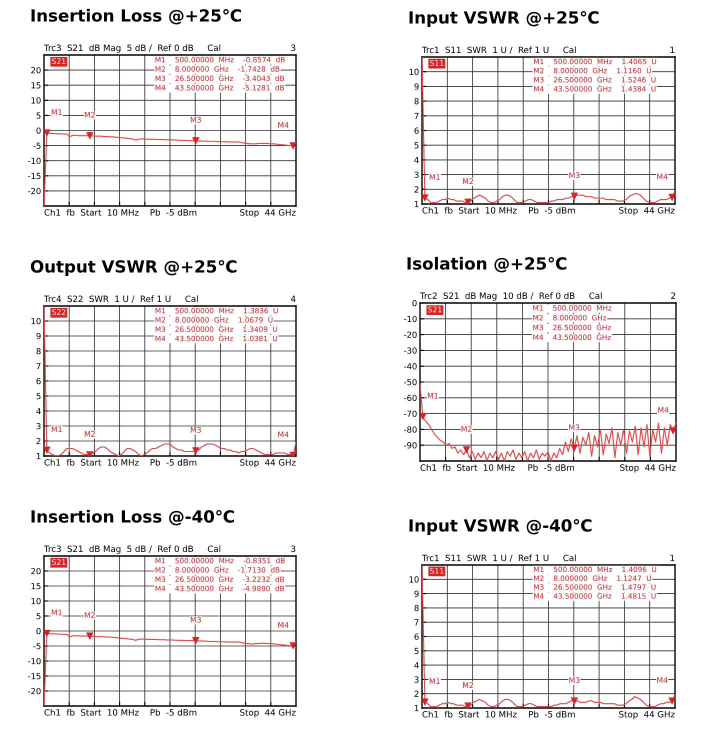  Describe the element at coordinates (293, 48) in the screenshot. I see `text: 3` at that location.